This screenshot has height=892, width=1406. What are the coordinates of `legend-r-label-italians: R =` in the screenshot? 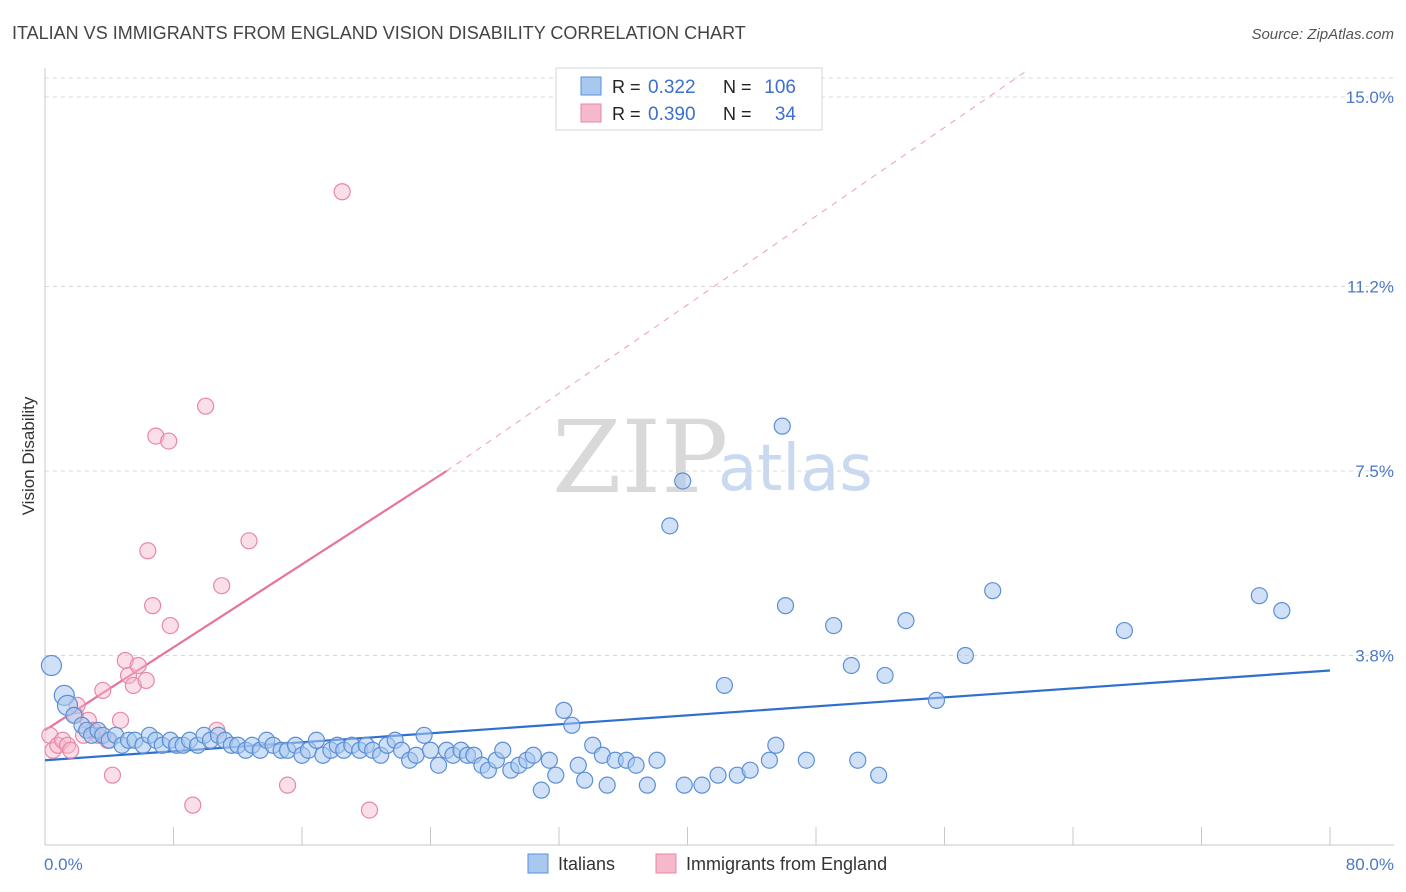 It's located at (626, 87).